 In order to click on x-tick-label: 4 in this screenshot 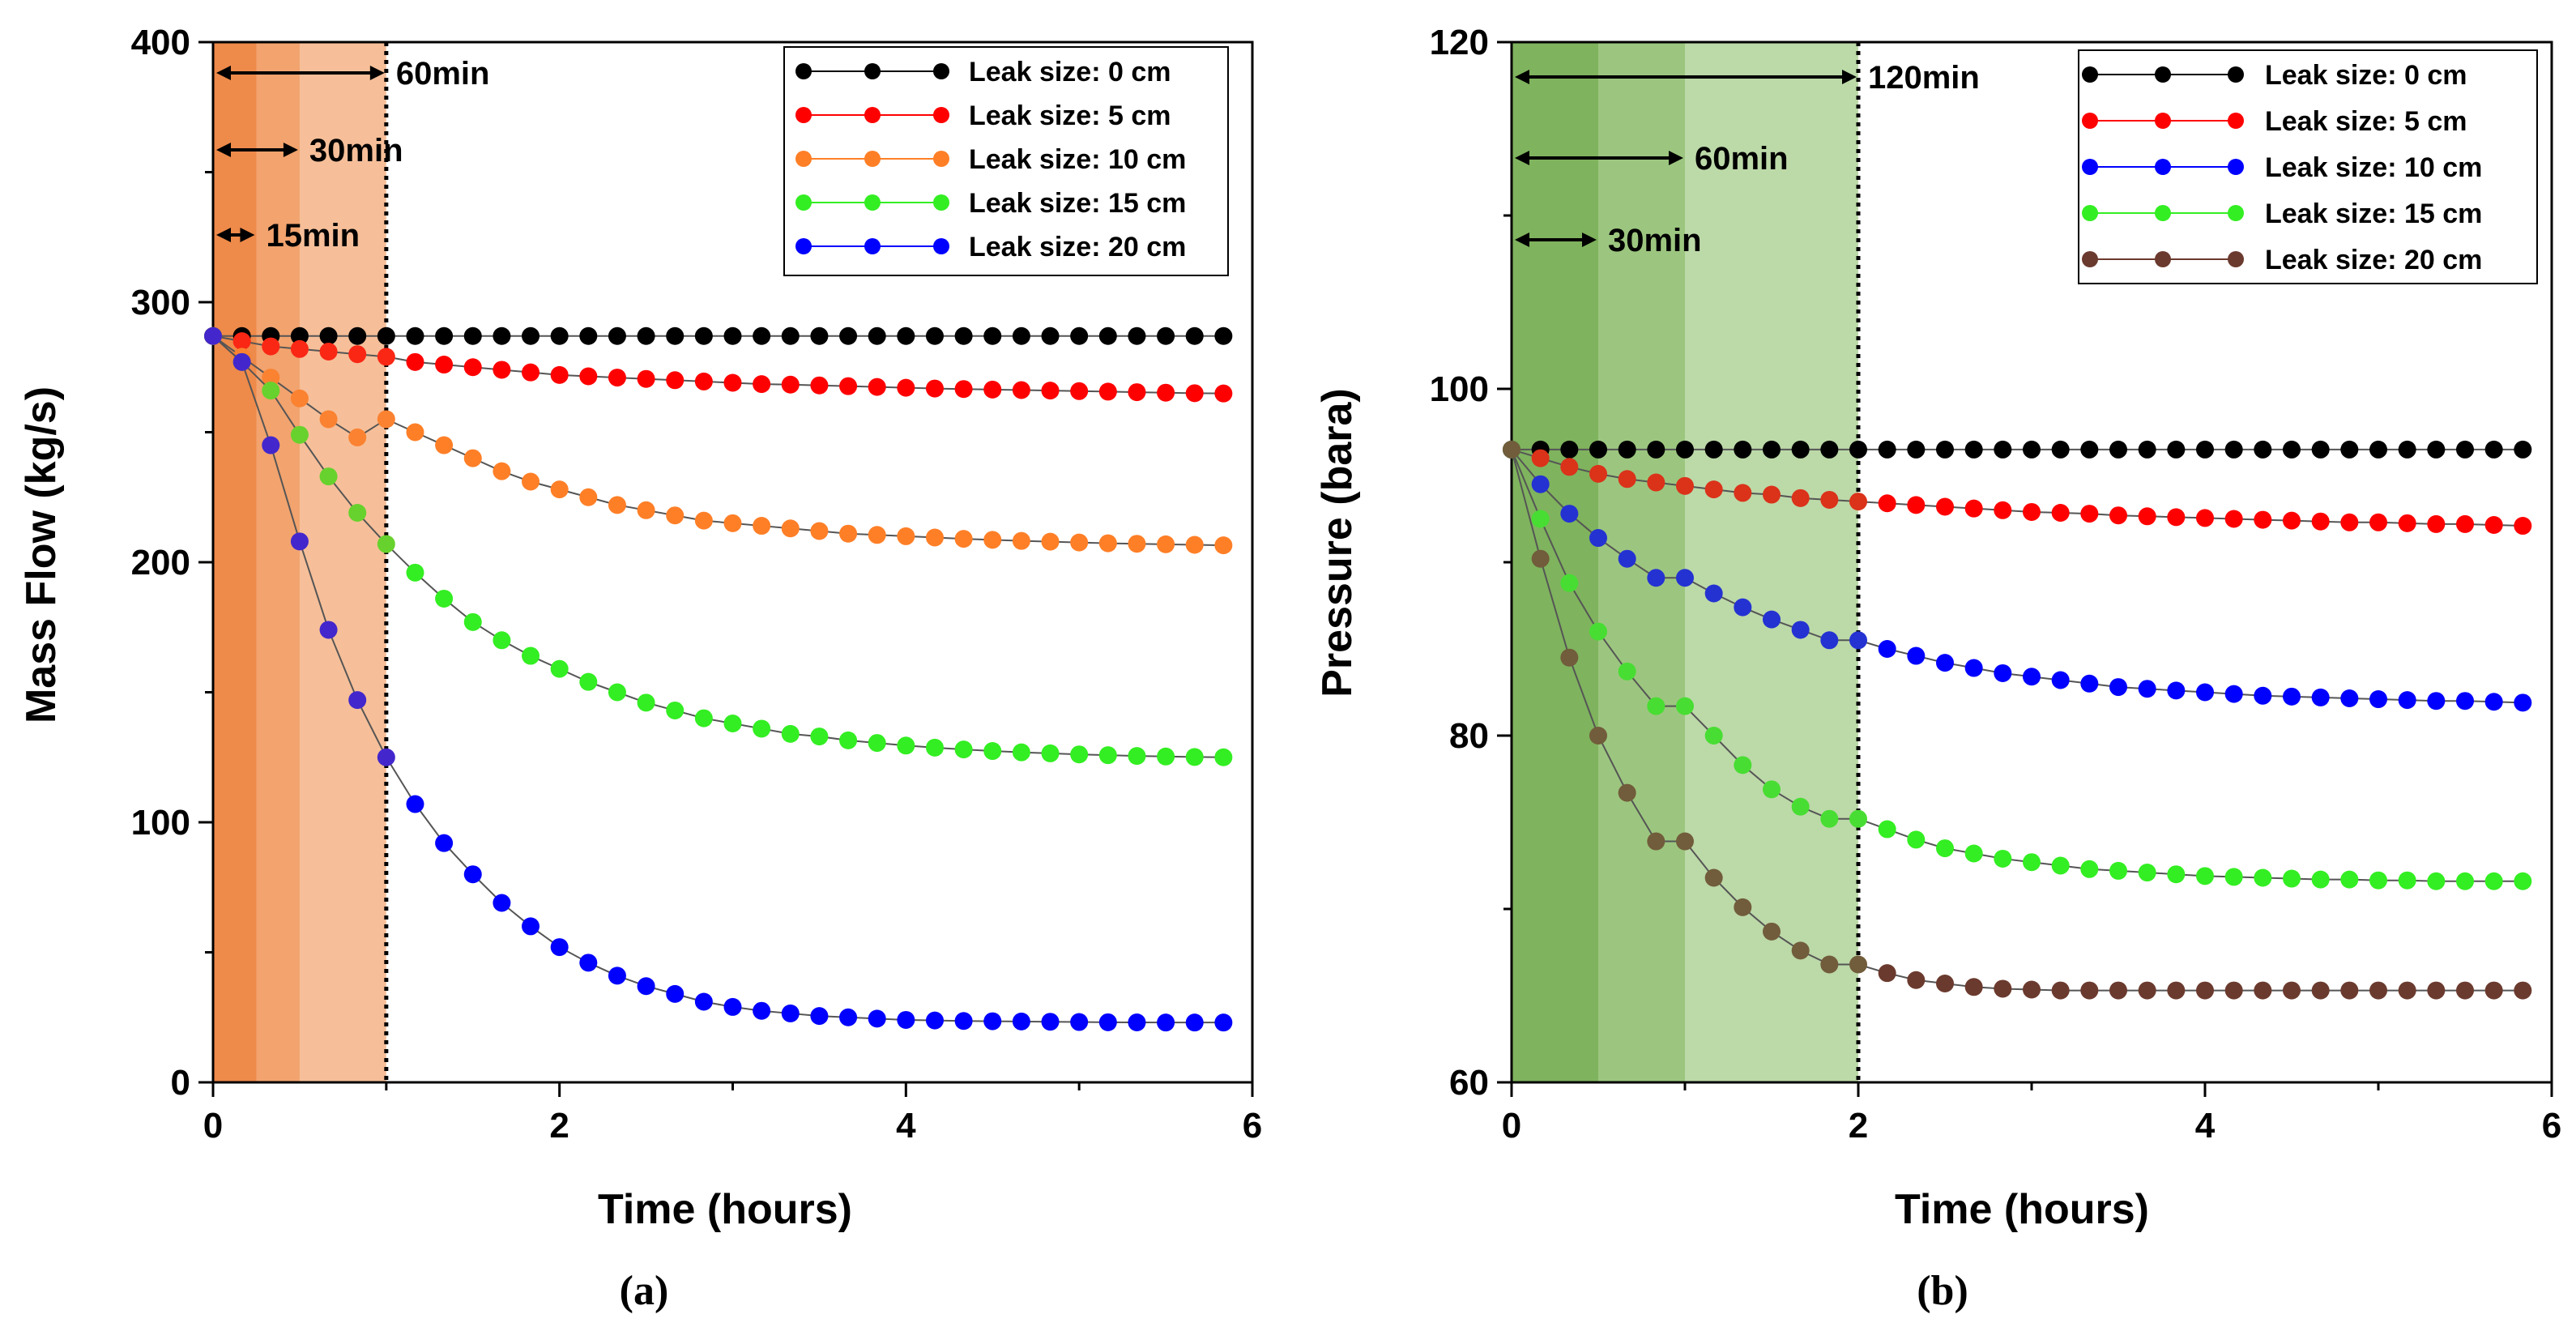, I will do `click(906, 1126)`.